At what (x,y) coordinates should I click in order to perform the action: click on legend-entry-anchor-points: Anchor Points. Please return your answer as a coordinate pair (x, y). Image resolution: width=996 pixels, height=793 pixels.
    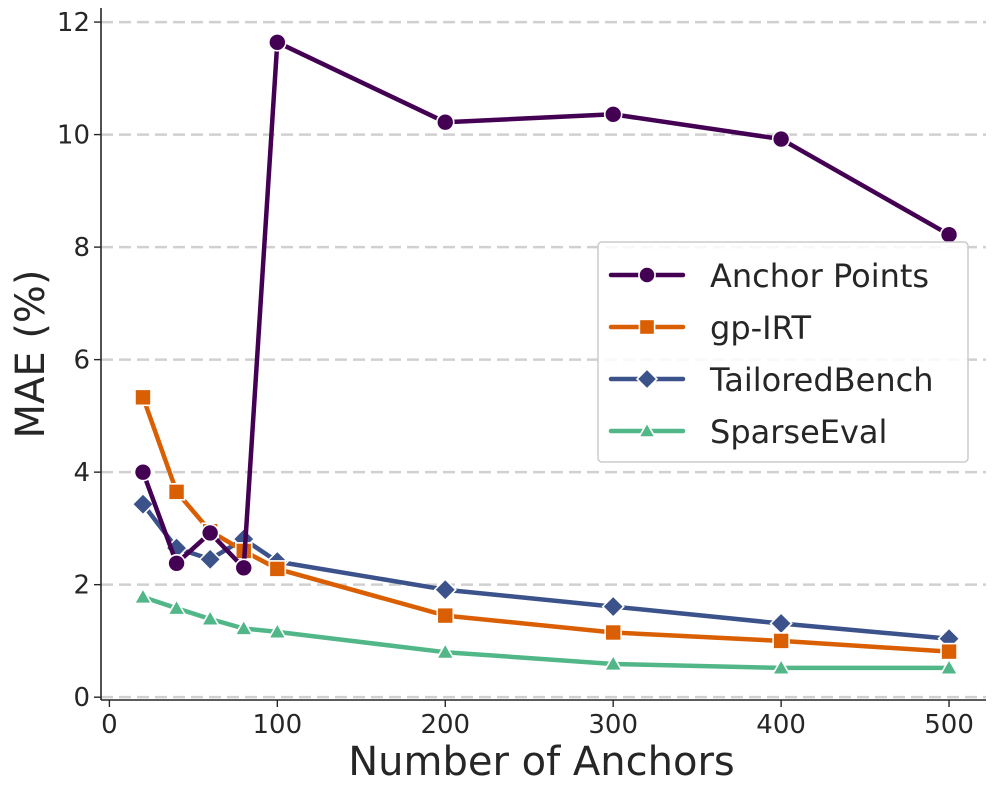
    Looking at the image, I should click on (768, 276).